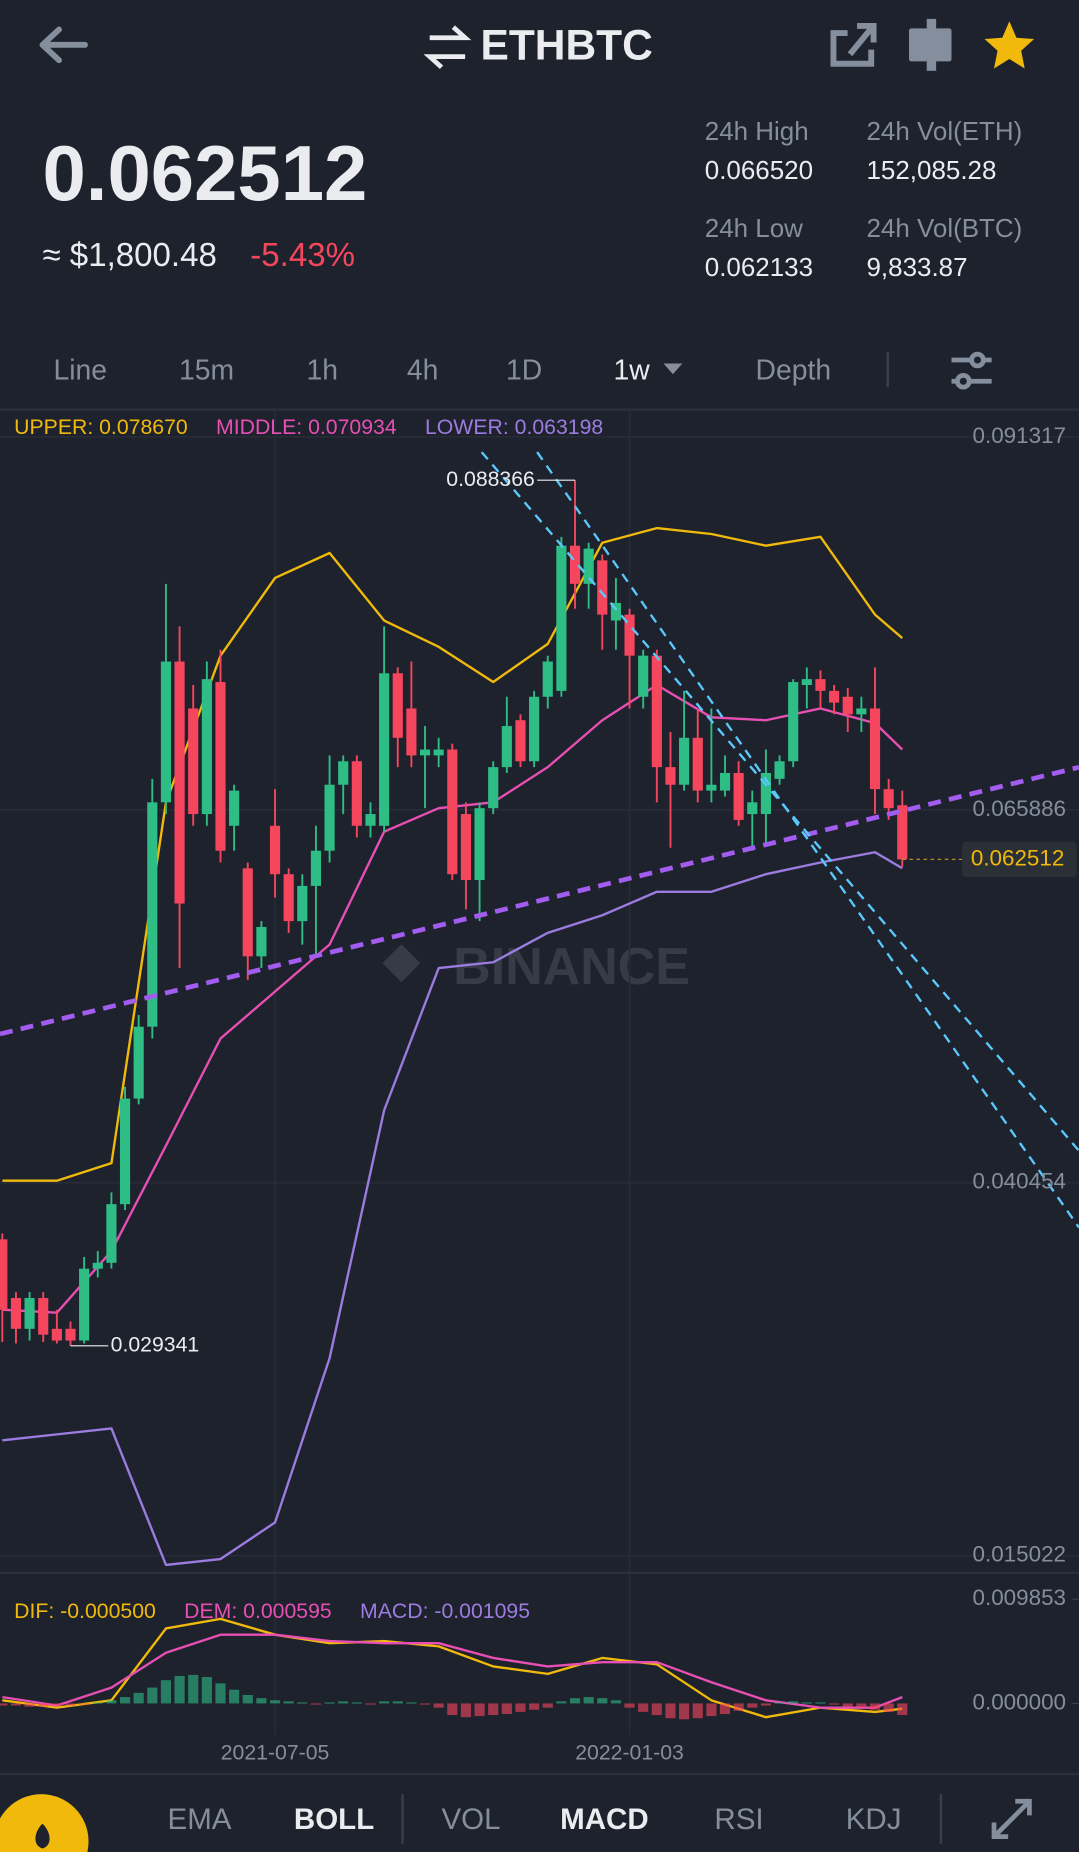 This screenshot has width=1079, height=1852. I want to click on indicator-tab: RSI, so click(738, 1819).